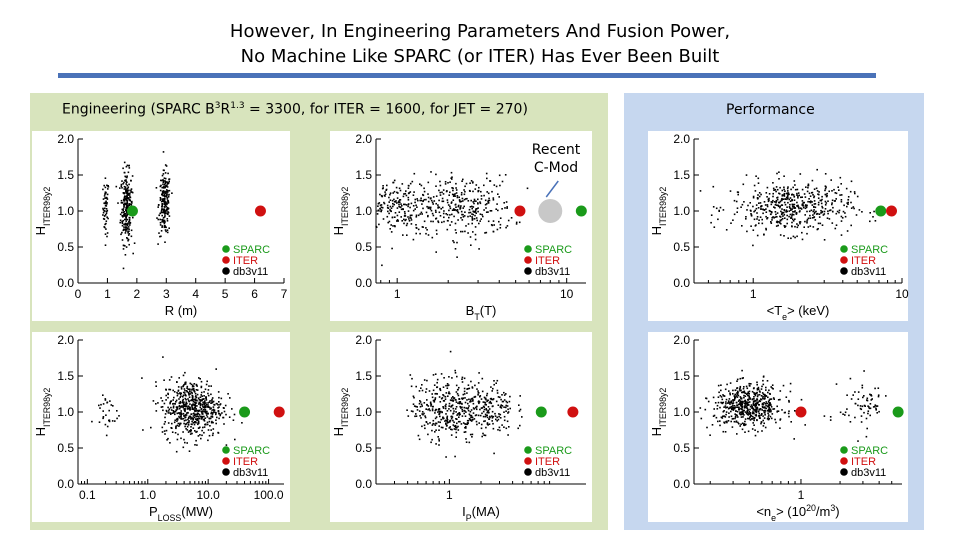 This screenshot has width=960, height=540. Describe the element at coordinates (245, 261) in the screenshot. I see `legend-label: ITER` at that location.